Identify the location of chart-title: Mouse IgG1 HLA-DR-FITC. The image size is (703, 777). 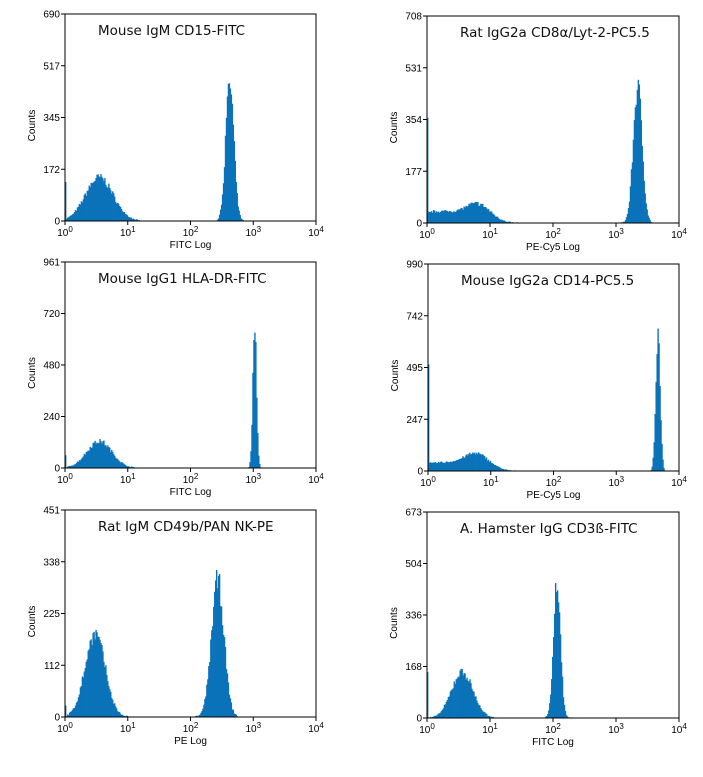
(182, 279).